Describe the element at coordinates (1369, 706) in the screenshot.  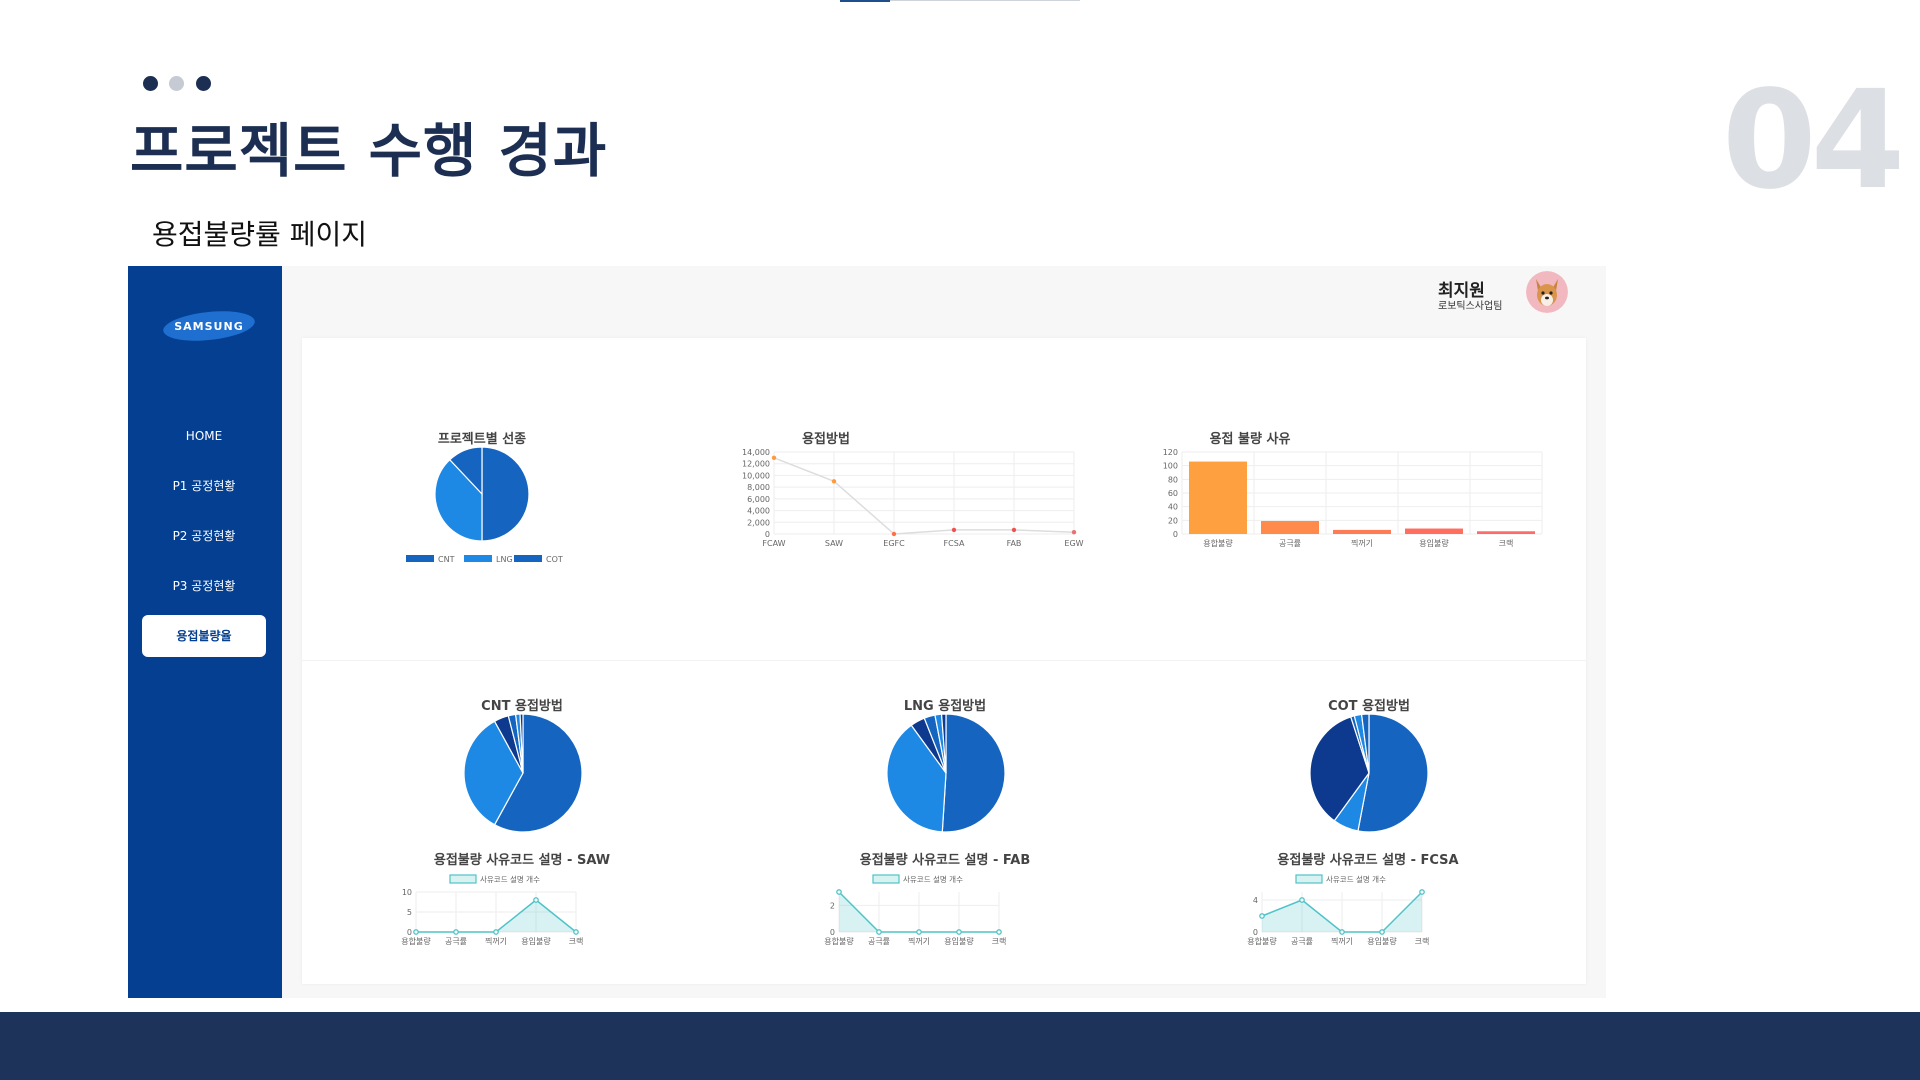
I see `cot-pie-title: COT 용접방법` at that location.